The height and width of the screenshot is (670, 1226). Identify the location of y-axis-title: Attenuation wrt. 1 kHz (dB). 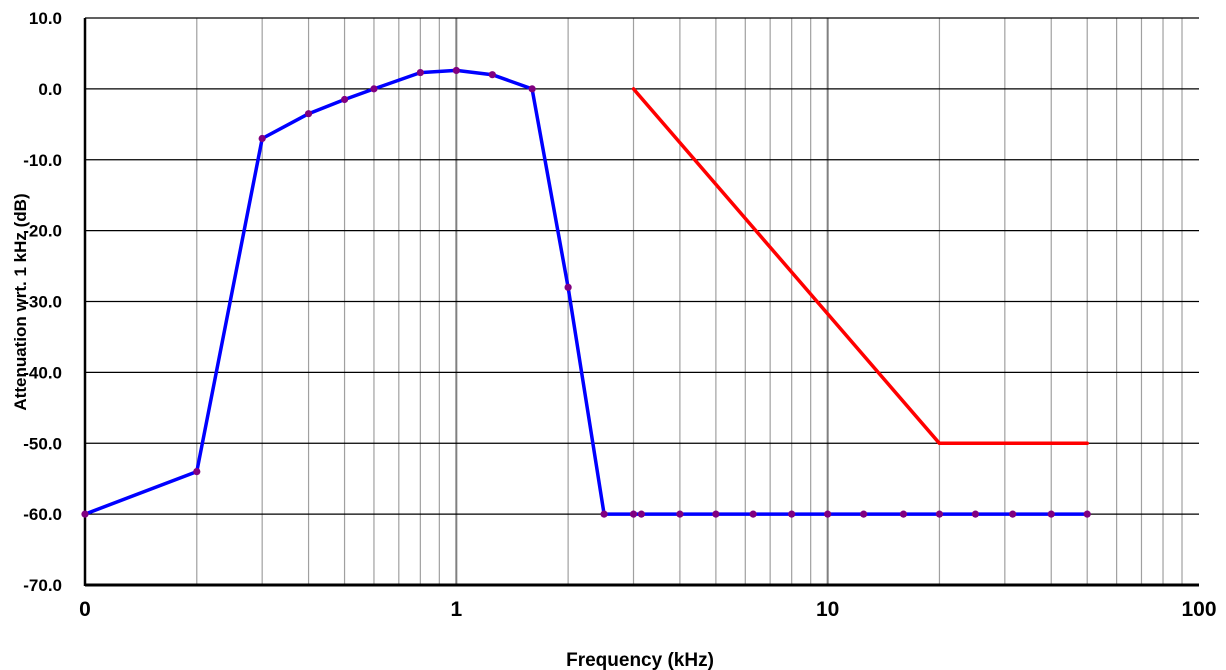
(20, 301).